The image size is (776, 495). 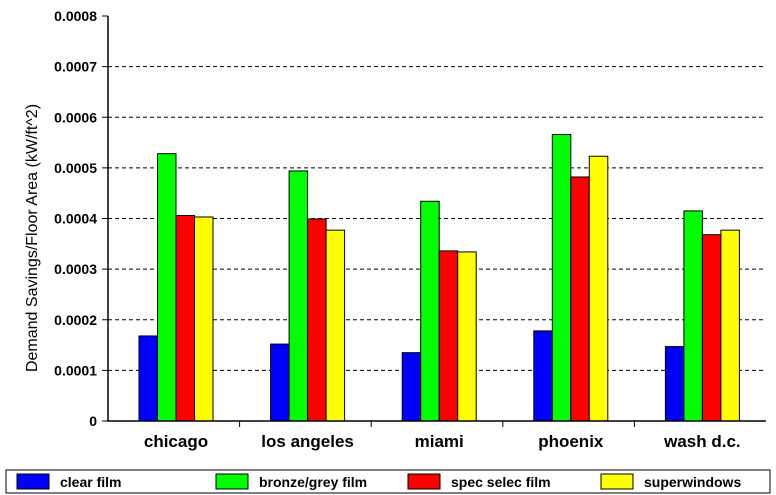 What do you see at coordinates (571, 441) in the screenshot?
I see `x-category-label: phoenix` at bounding box center [571, 441].